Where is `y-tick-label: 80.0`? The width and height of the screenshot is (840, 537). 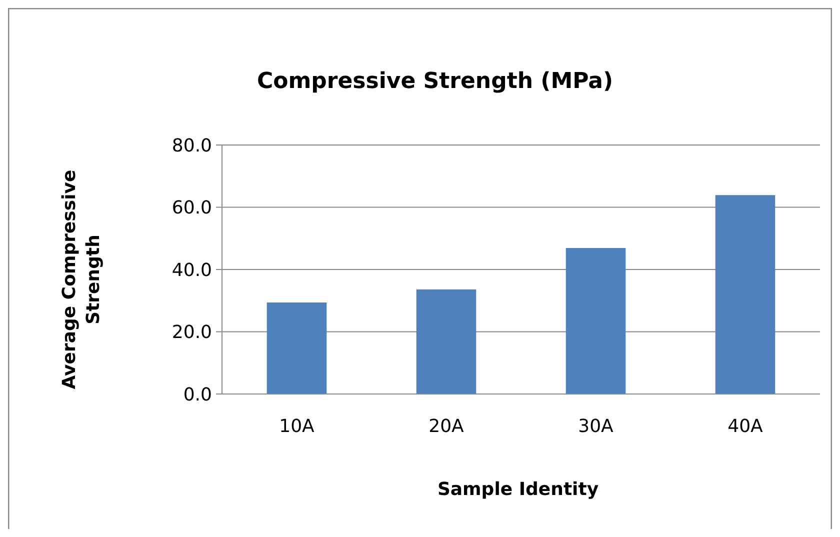
y-tick-label: 80.0 is located at coordinates (192, 145).